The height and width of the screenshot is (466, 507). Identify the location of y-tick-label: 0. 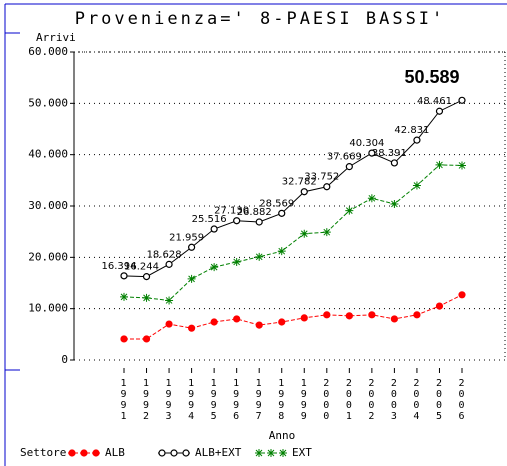
(64, 359).